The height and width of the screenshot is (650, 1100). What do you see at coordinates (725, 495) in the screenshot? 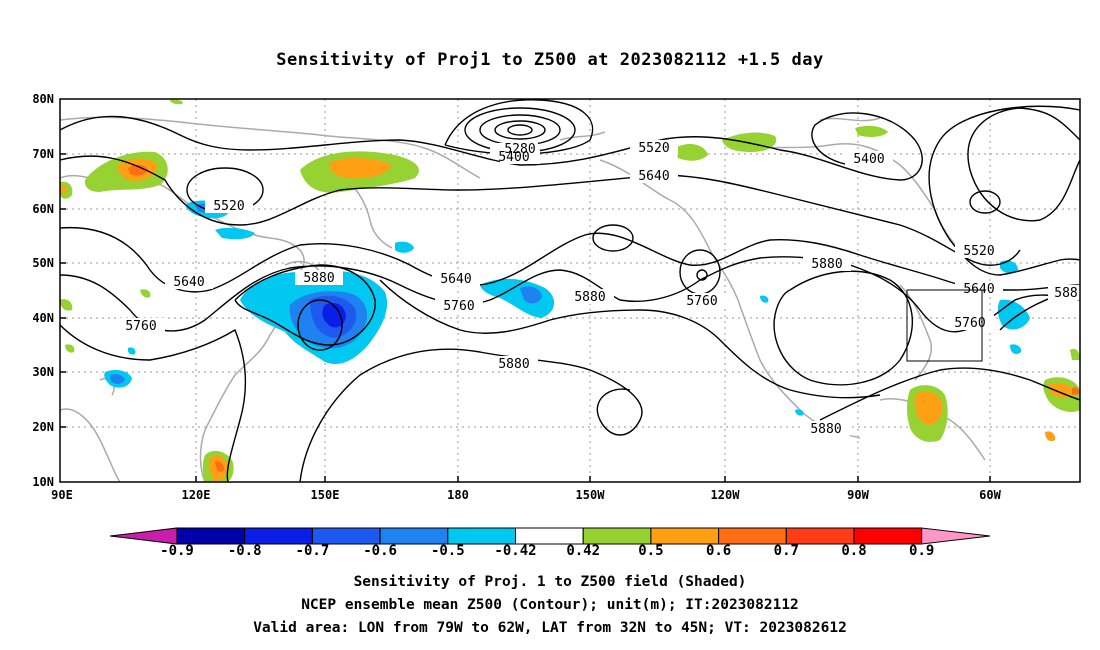
I see `lon-label: 120W` at bounding box center [725, 495].